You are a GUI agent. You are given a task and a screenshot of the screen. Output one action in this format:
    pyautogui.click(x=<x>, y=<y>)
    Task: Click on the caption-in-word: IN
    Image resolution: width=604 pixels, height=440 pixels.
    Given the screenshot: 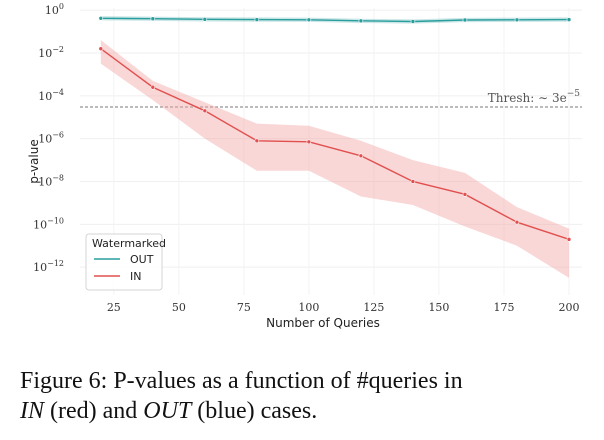 What is the action you would take?
    pyautogui.click(x=32, y=411)
    